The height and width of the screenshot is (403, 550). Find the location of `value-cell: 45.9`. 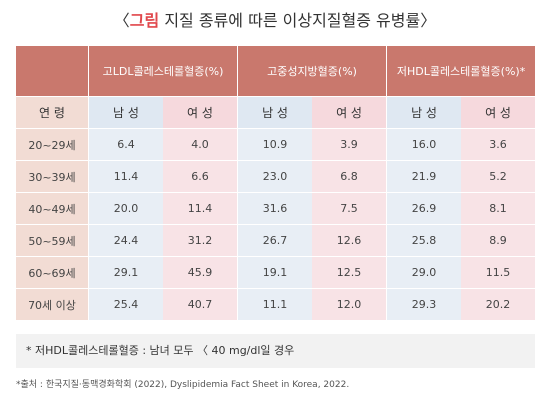

value-cell: 45.9 is located at coordinates (201, 273).